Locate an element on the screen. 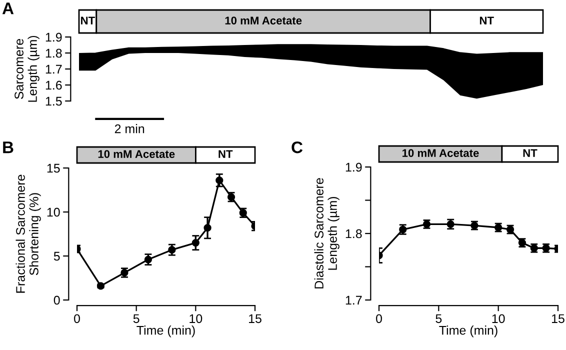 Image resolution: width=566 pixels, height=350 pixels. y-axis-title: Sarcomere Length (µm) is located at coordinates (27, 69).